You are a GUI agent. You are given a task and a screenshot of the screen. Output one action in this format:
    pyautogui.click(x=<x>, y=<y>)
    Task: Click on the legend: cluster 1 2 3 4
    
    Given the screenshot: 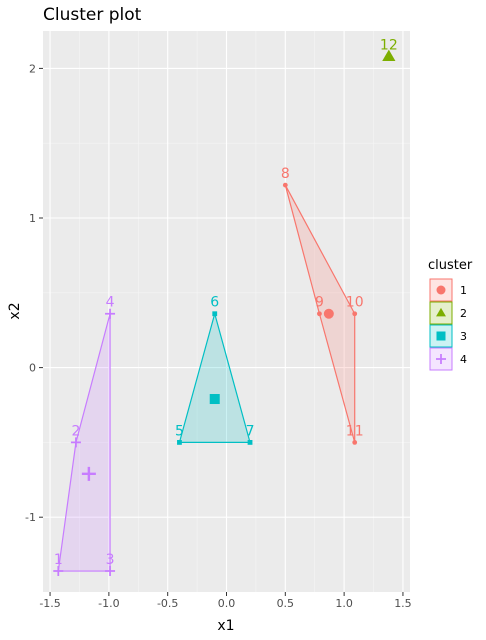 What is the action you would take?
    pyautogui.click(x=450, y=314)
    